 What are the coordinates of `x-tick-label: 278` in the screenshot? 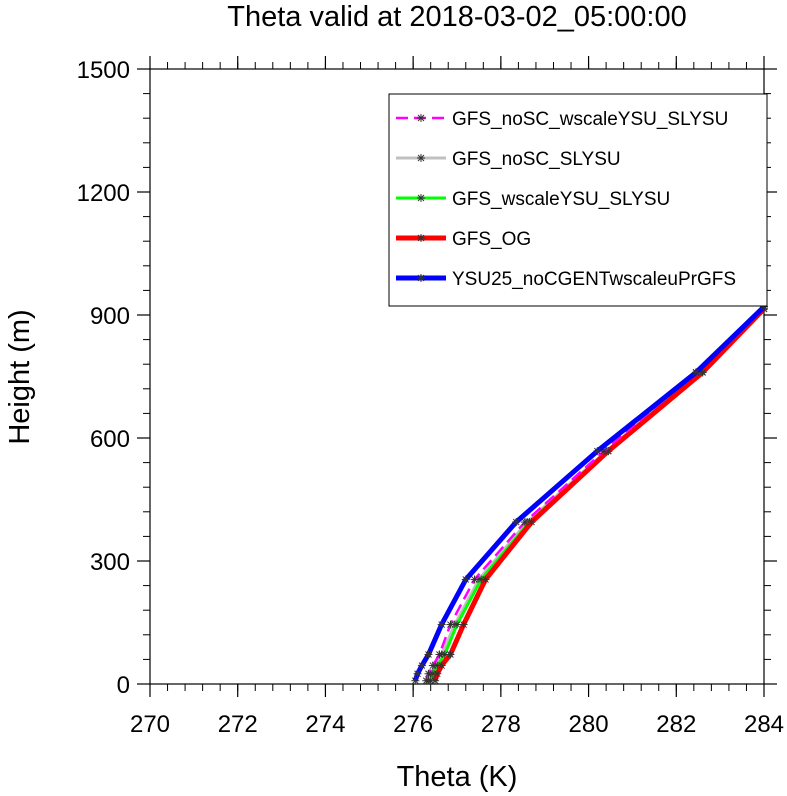 It's located at (501, 724).